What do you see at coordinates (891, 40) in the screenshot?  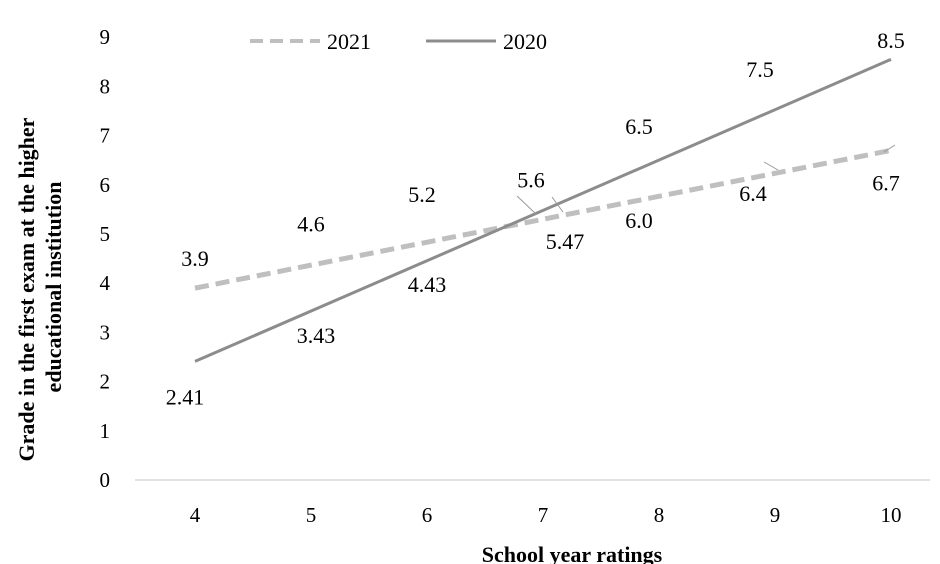 I see `data-label-2020: 8.5` at bounding box center [891, 40].